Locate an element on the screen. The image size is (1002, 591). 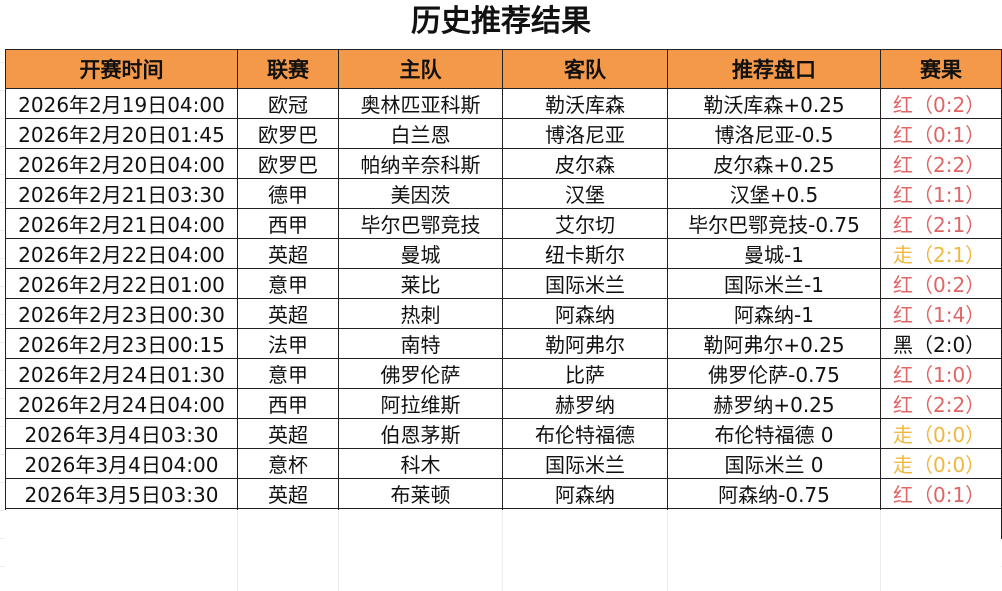
cell-time: 2026年2月23日00:15 is located at coordinates (121, 343).